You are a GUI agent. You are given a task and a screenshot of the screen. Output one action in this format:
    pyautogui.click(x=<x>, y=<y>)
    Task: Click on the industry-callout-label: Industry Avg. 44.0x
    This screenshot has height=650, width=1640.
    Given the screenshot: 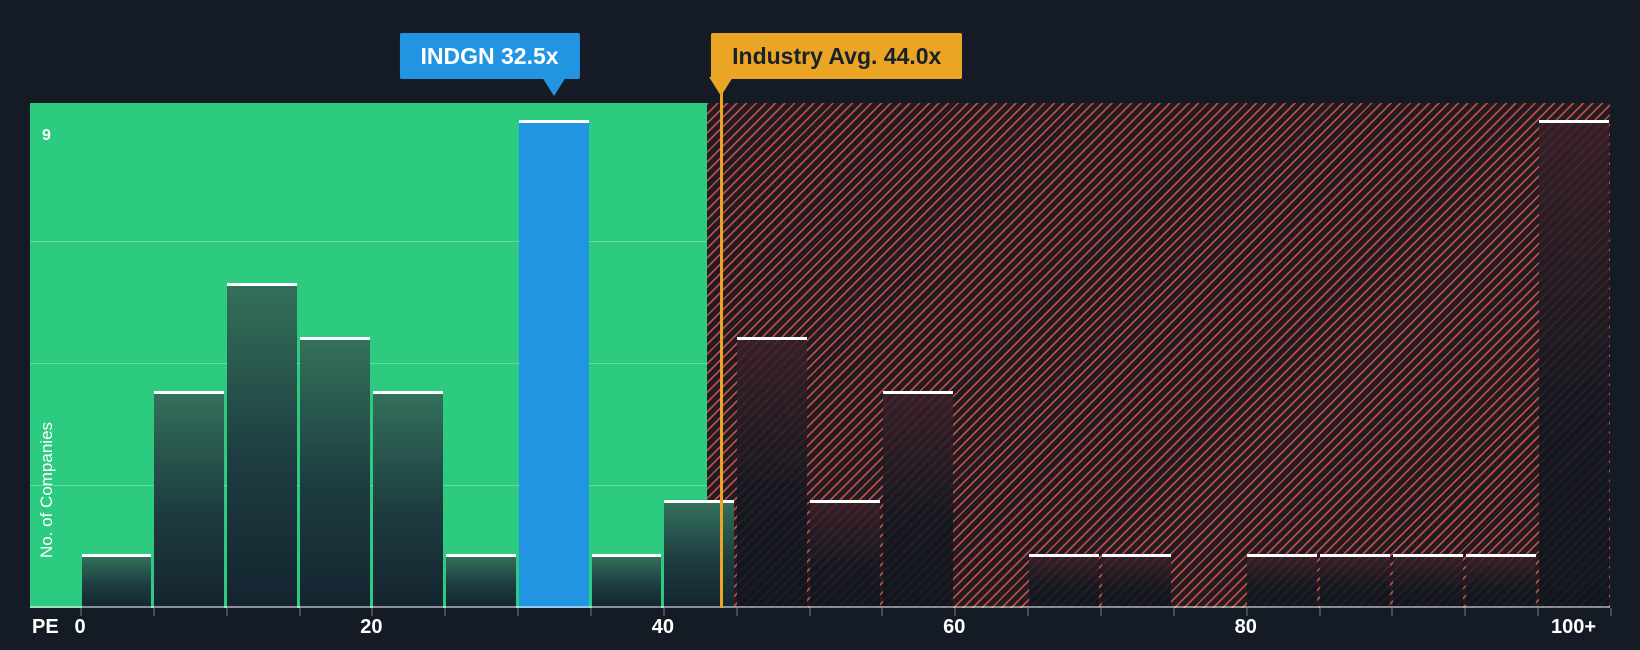 What is the action you would take?
    pyautogui.click(x=837, y=56)
    